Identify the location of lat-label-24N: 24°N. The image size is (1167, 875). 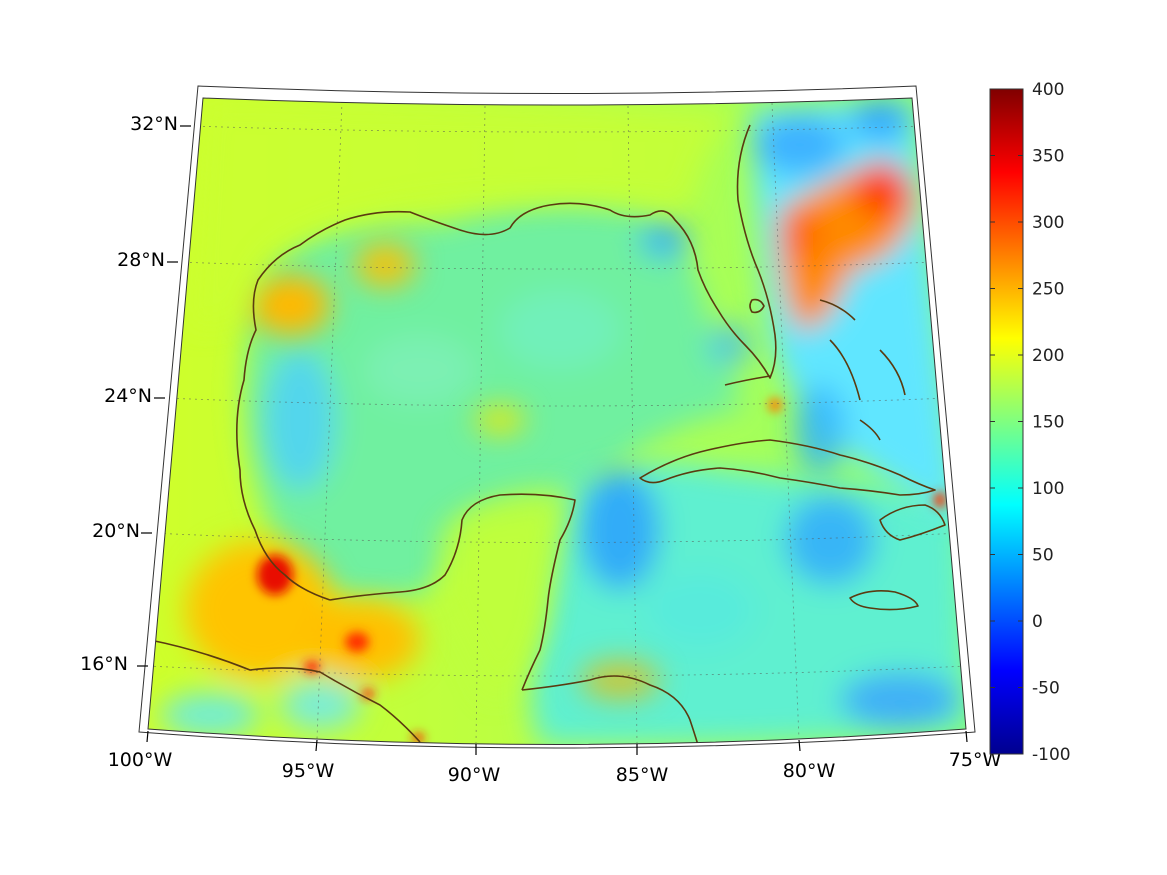
(128, 396).